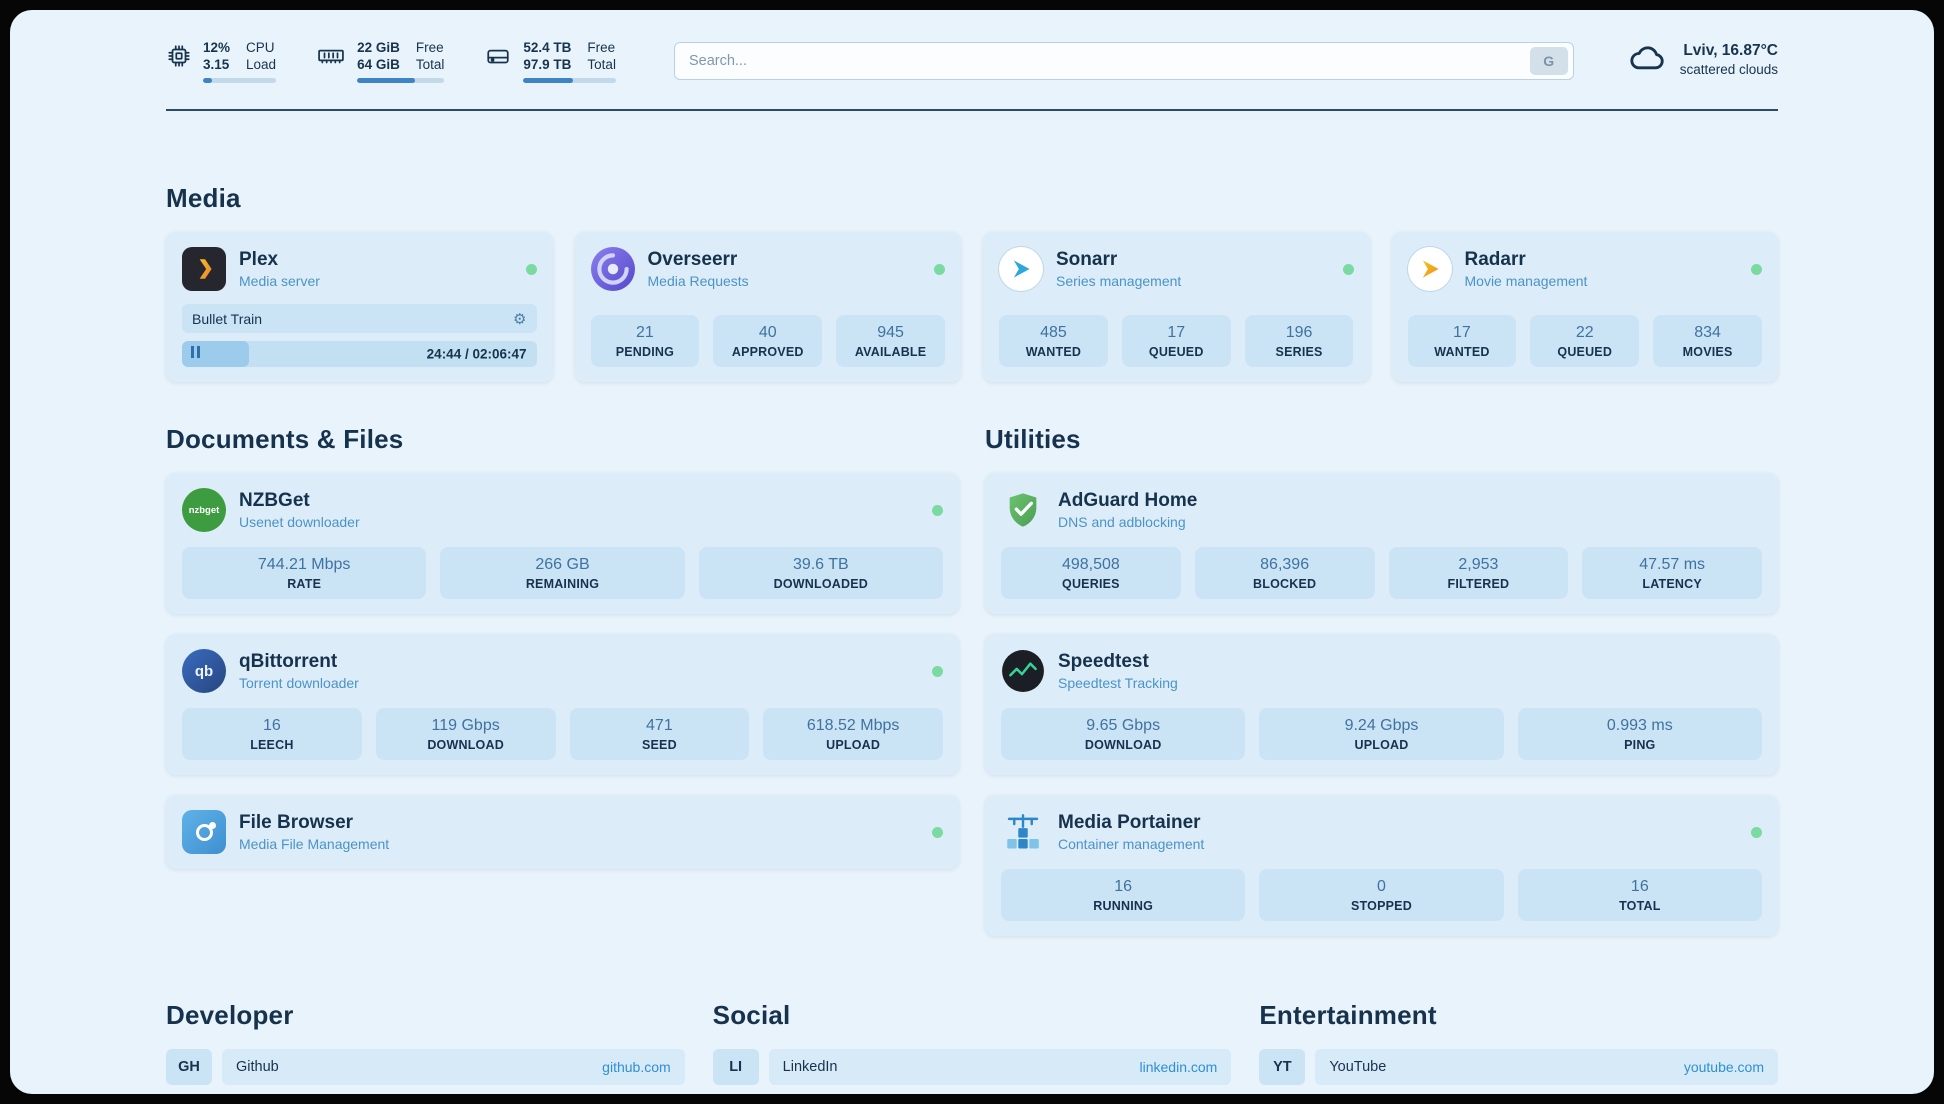 The image size is (1944, 1104). What do you see at coordinates (189, 1067) in the screenshot?
I see `github-abbr-badge: GH` at bounding box center [189, 1067].